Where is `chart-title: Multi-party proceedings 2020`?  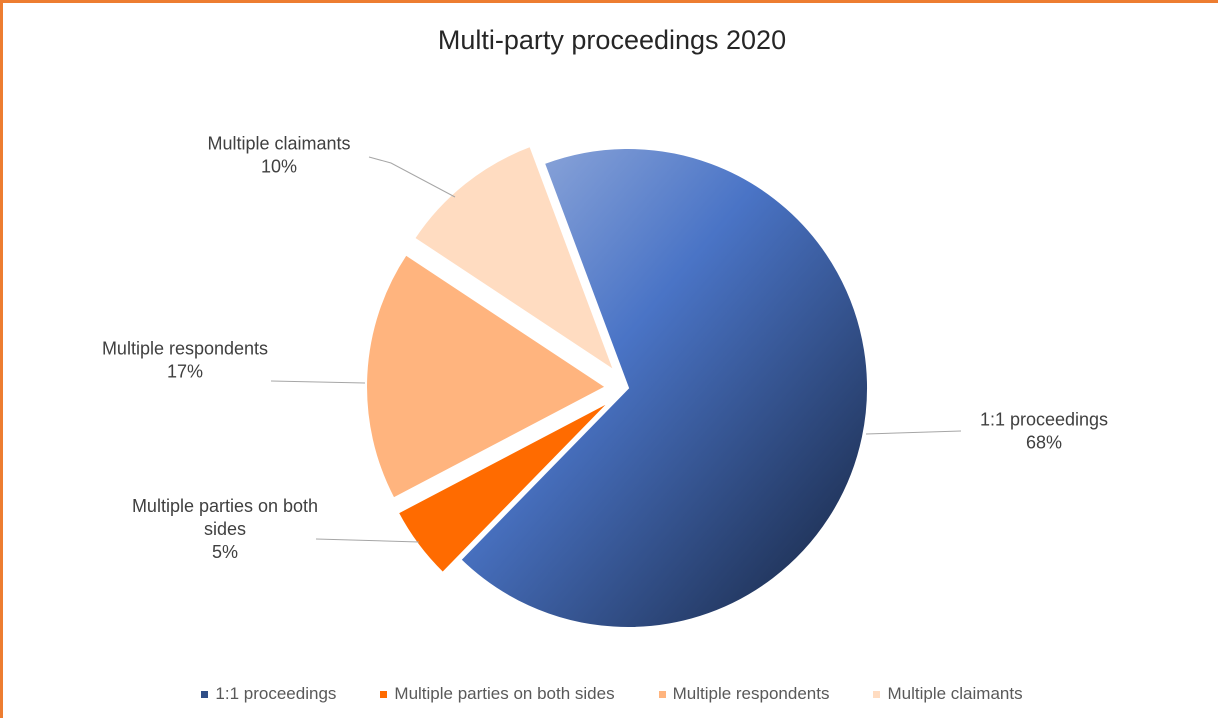
chart-title: Multi-party proceedings 2020 is located at coordinates (612, 40).